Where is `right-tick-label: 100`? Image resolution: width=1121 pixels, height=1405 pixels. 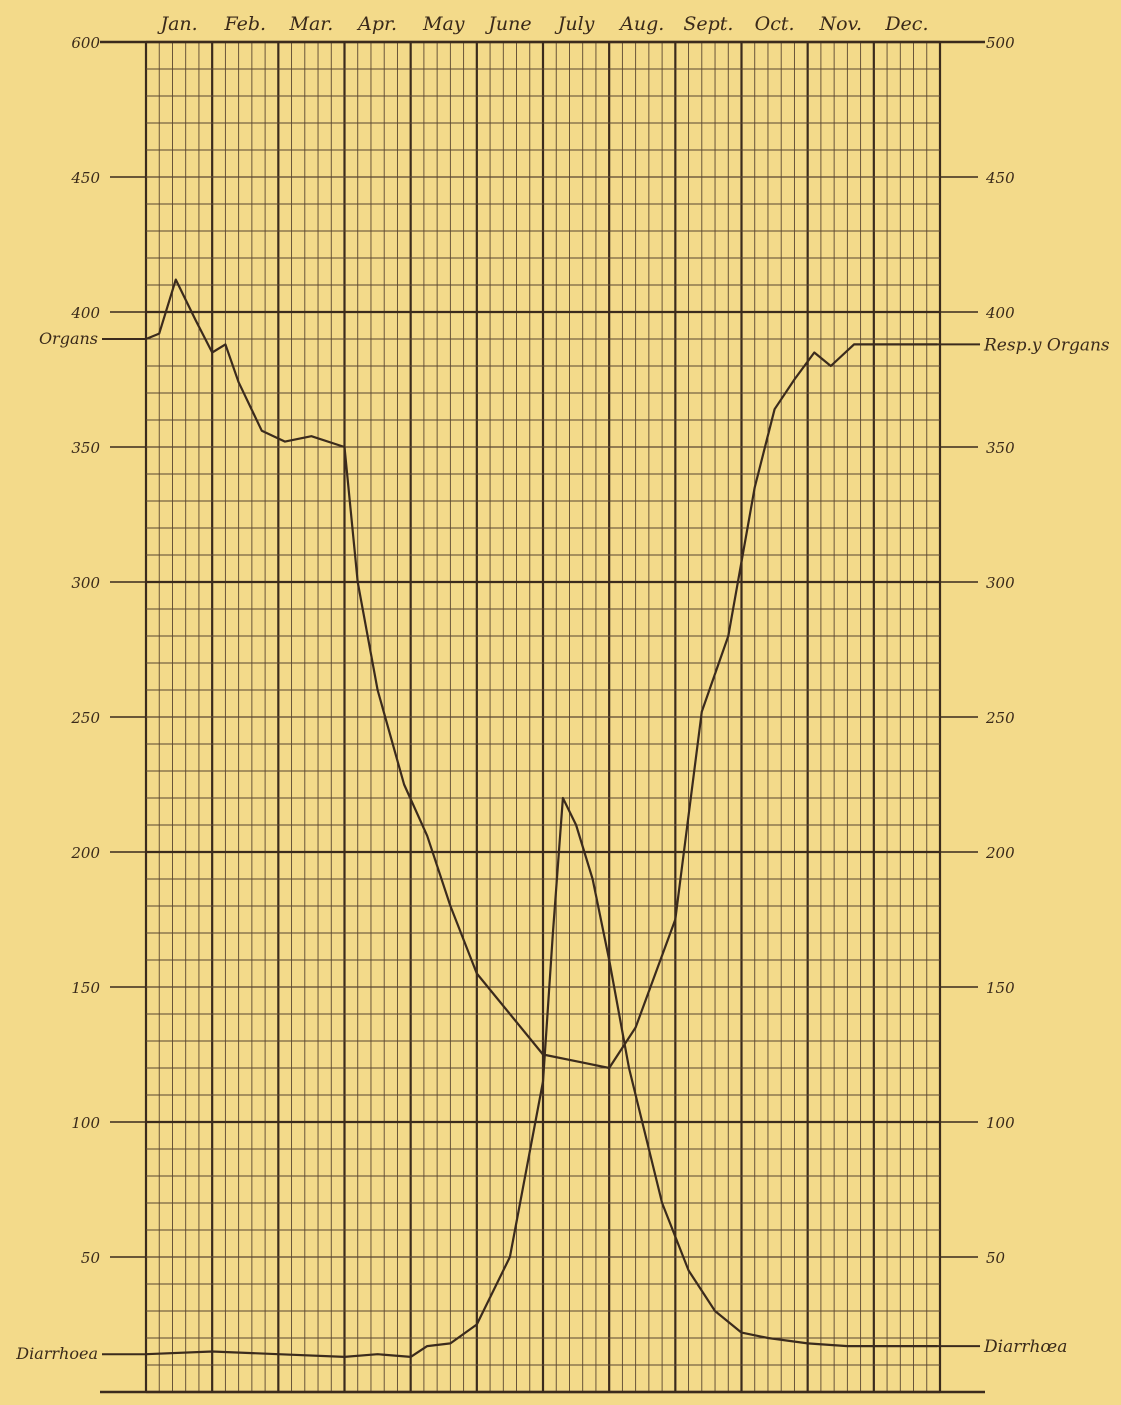
right-tick-label: 100 is located at coordinates (1000, 1123).